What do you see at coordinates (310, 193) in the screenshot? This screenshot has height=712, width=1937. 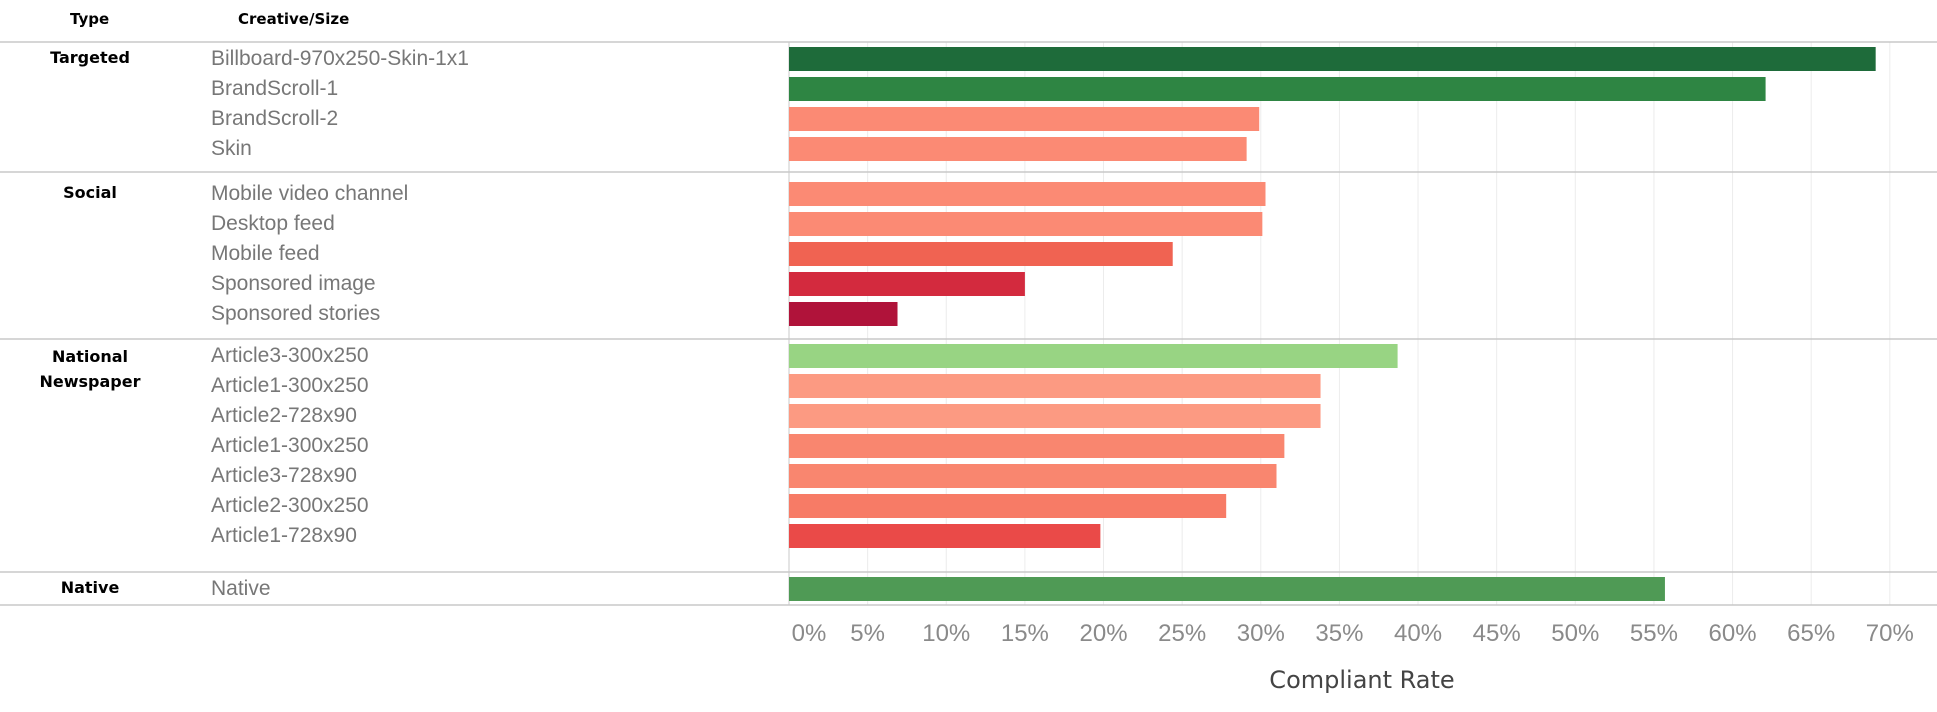 I see `creative-label: Mobile video channel` at bounding box center [310, 193].